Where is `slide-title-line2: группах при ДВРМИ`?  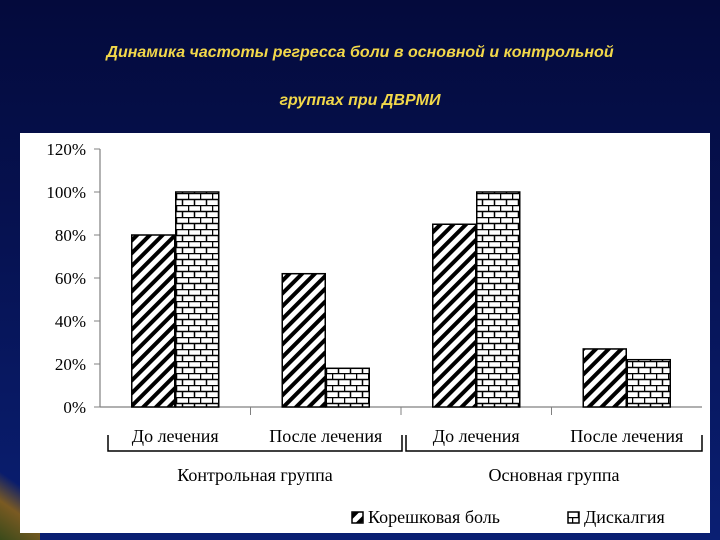 slide-title-line2: группах при ДВРМИ is located at coordinates (360, 100).